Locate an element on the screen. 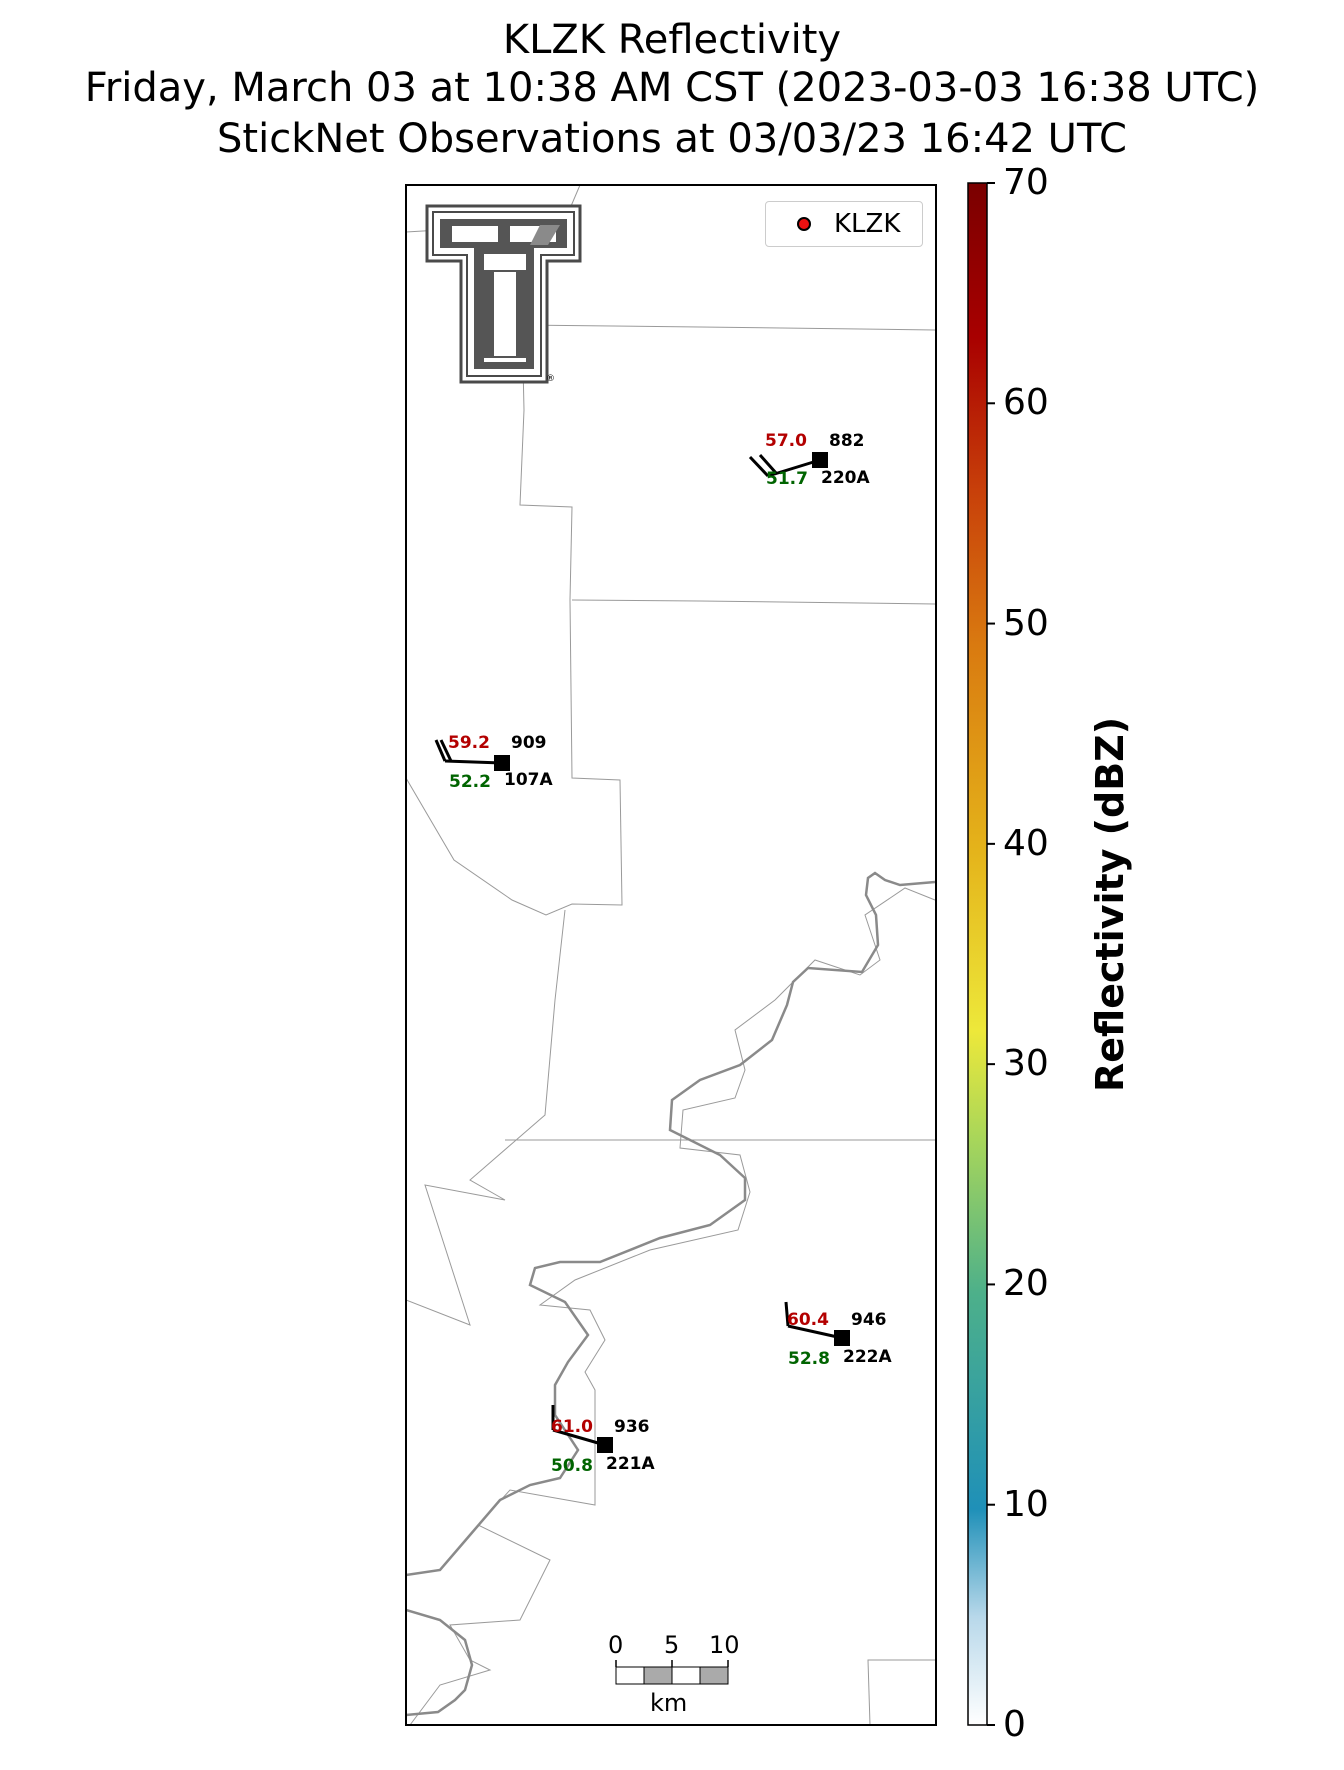  colorbar-tick-label: 0 is located at coordinates (1014, 1724).